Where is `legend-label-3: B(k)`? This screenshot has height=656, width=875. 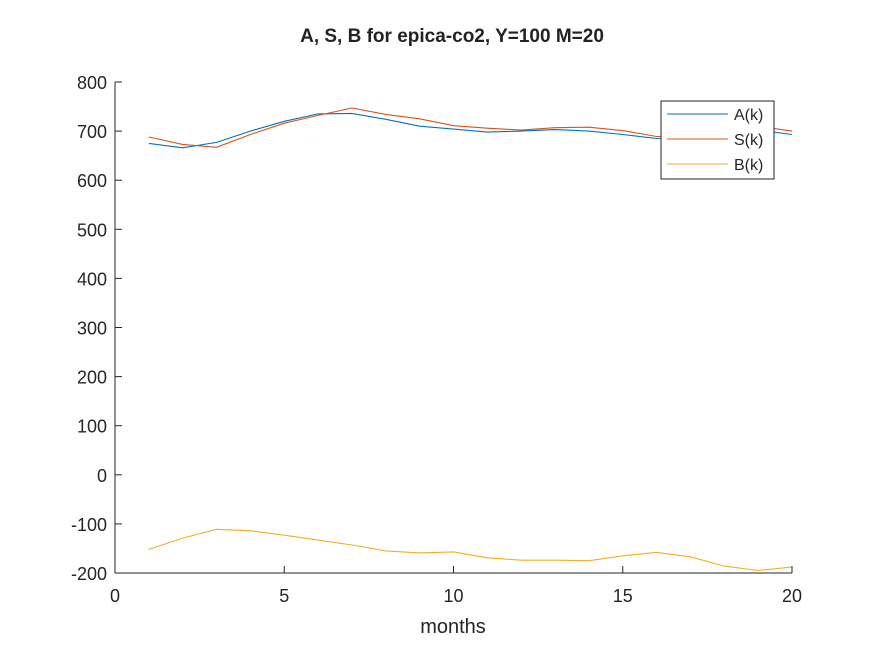
legend-label-3: B(k) is located at coordinates (748, 165).